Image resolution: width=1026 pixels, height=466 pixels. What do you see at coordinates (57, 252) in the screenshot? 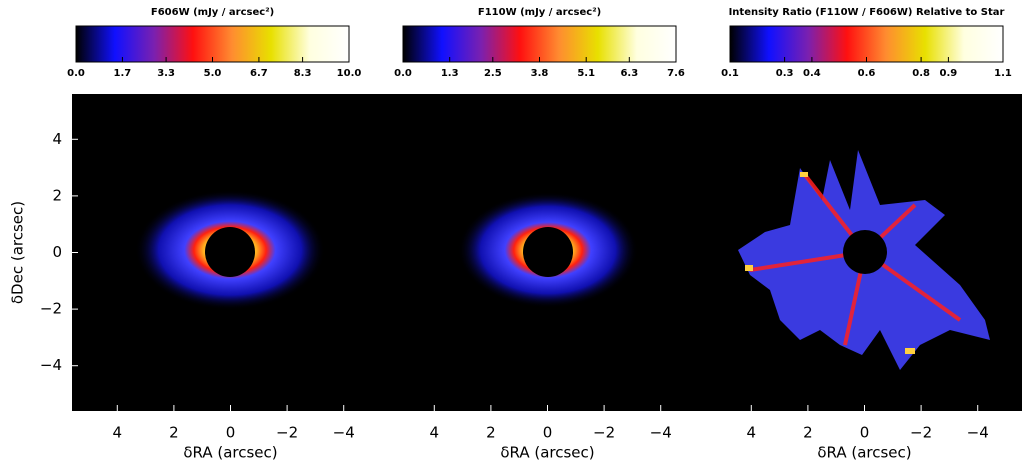
I see `y-tick-label: 0` at bounding box center [57, 252].